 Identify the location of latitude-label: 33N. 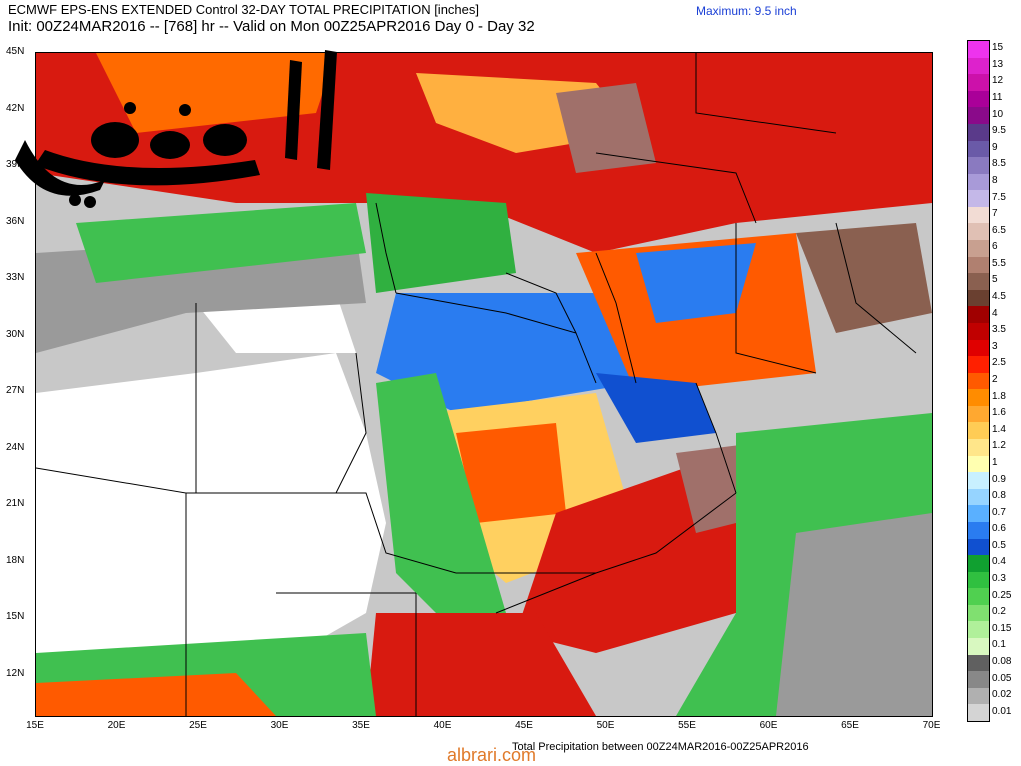
(15, 277).